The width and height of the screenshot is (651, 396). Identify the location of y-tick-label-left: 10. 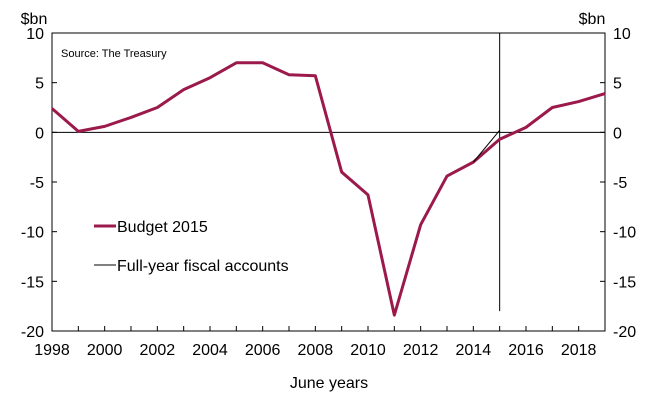
(35, 34).